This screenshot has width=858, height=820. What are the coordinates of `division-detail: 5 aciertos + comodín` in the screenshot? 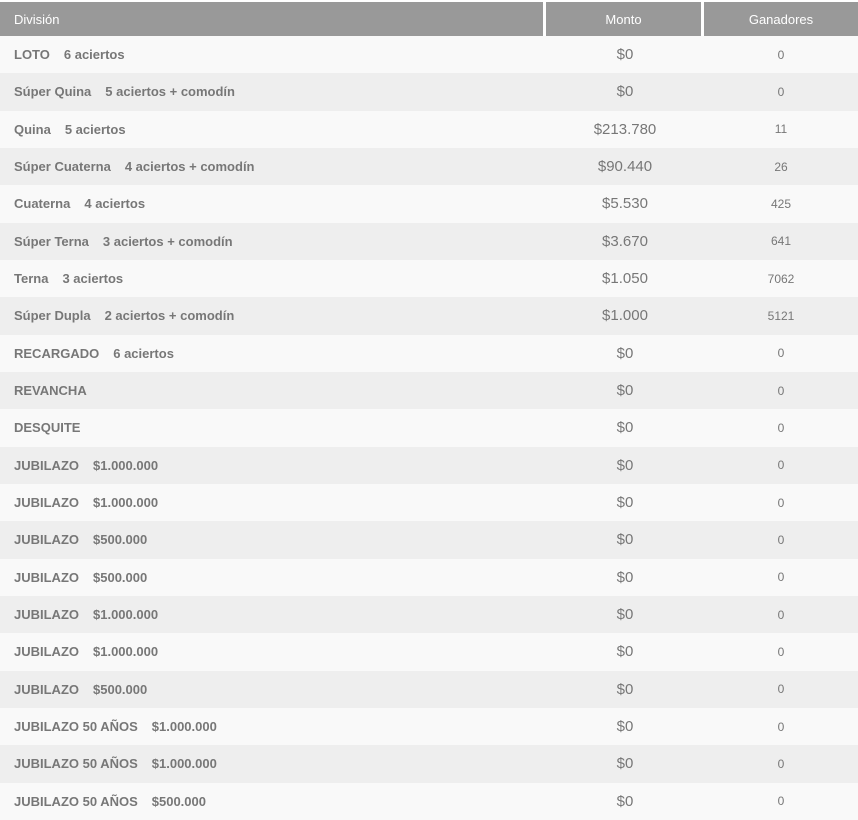 It's located at (170, 92).